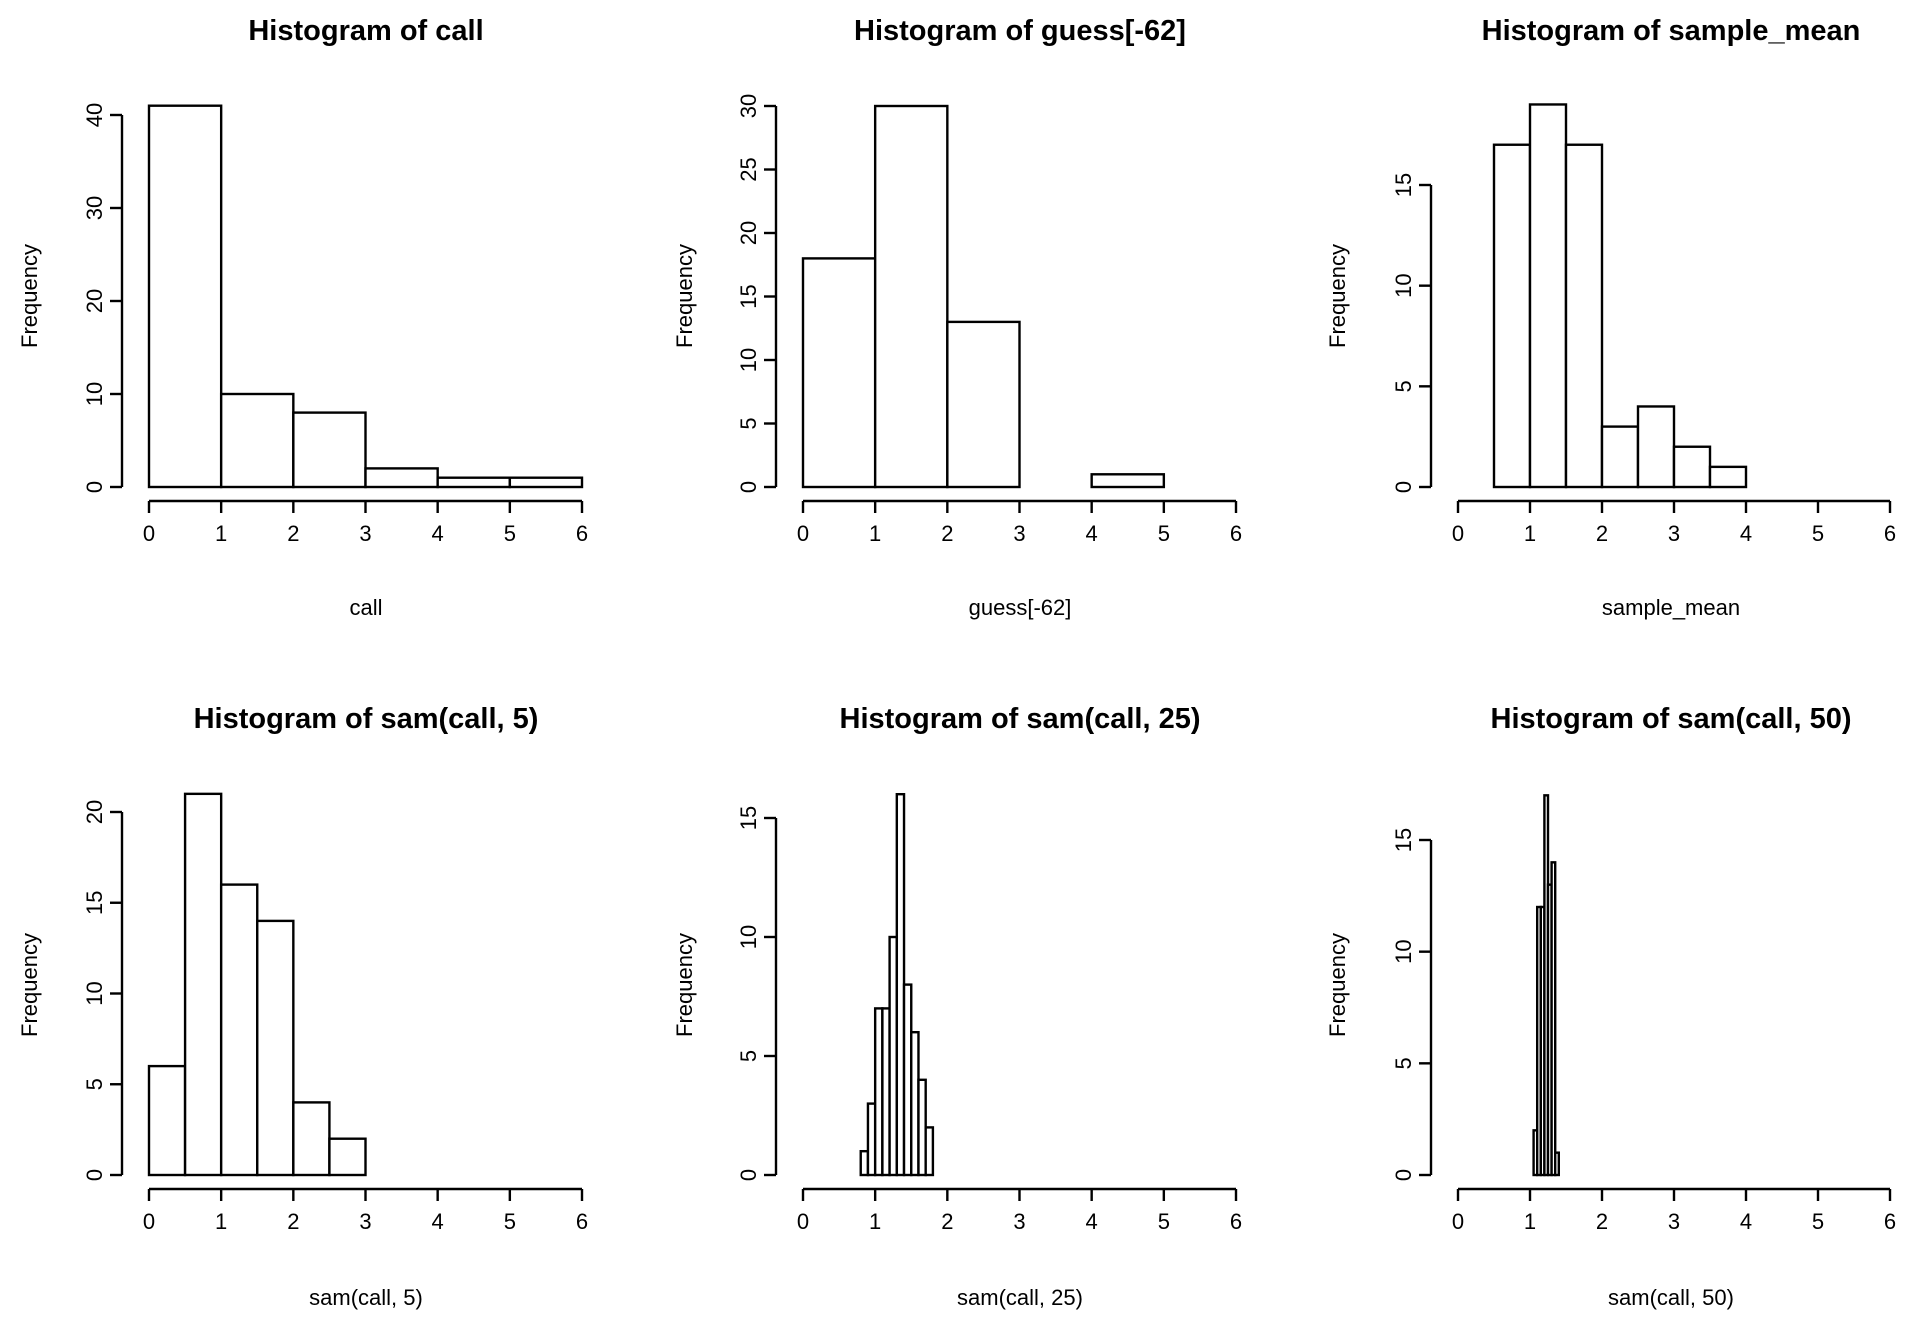 The image size is (1914, 1320). Describe the element at coordinates (94, 298) in the screenshot. I see `y-tick-labels: 0 10 20 30 40` at that location.